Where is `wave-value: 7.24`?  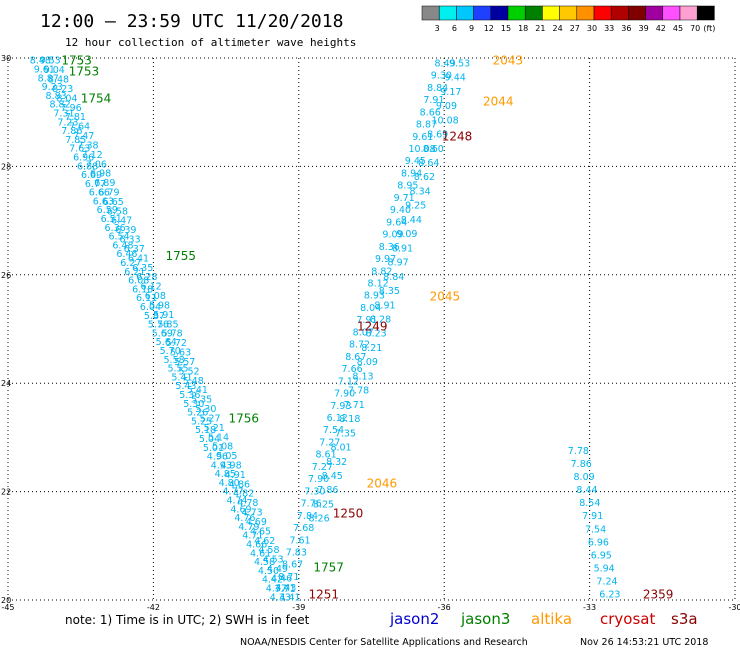
wave-value: 7.24 is located at coordinates (606, 582).